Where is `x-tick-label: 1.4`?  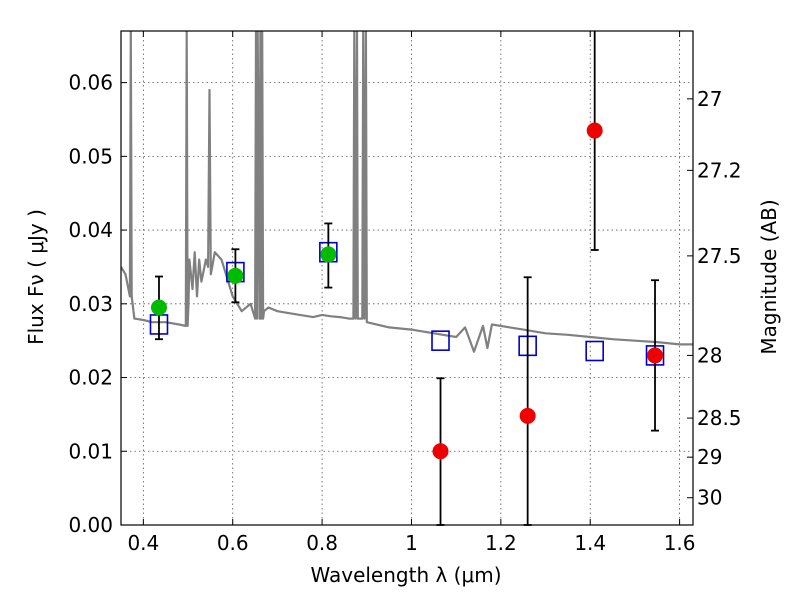
x-tick-label: 1.4 is located at coordinates (590, 543).